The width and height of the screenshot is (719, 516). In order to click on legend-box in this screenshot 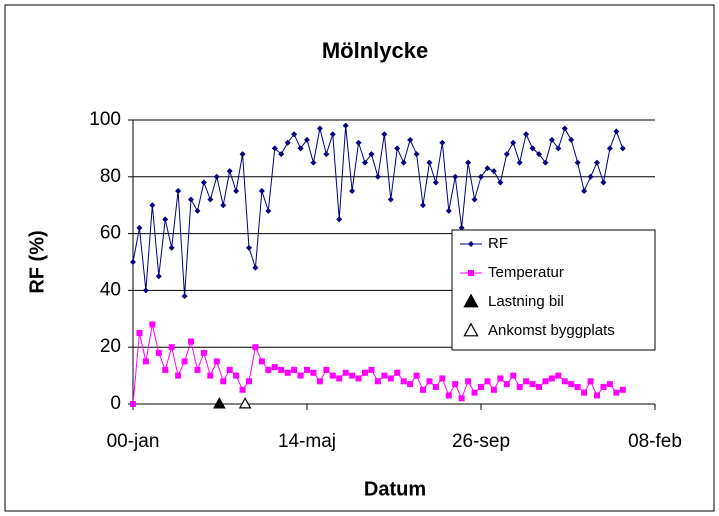, I will do `click(553, 290)`.